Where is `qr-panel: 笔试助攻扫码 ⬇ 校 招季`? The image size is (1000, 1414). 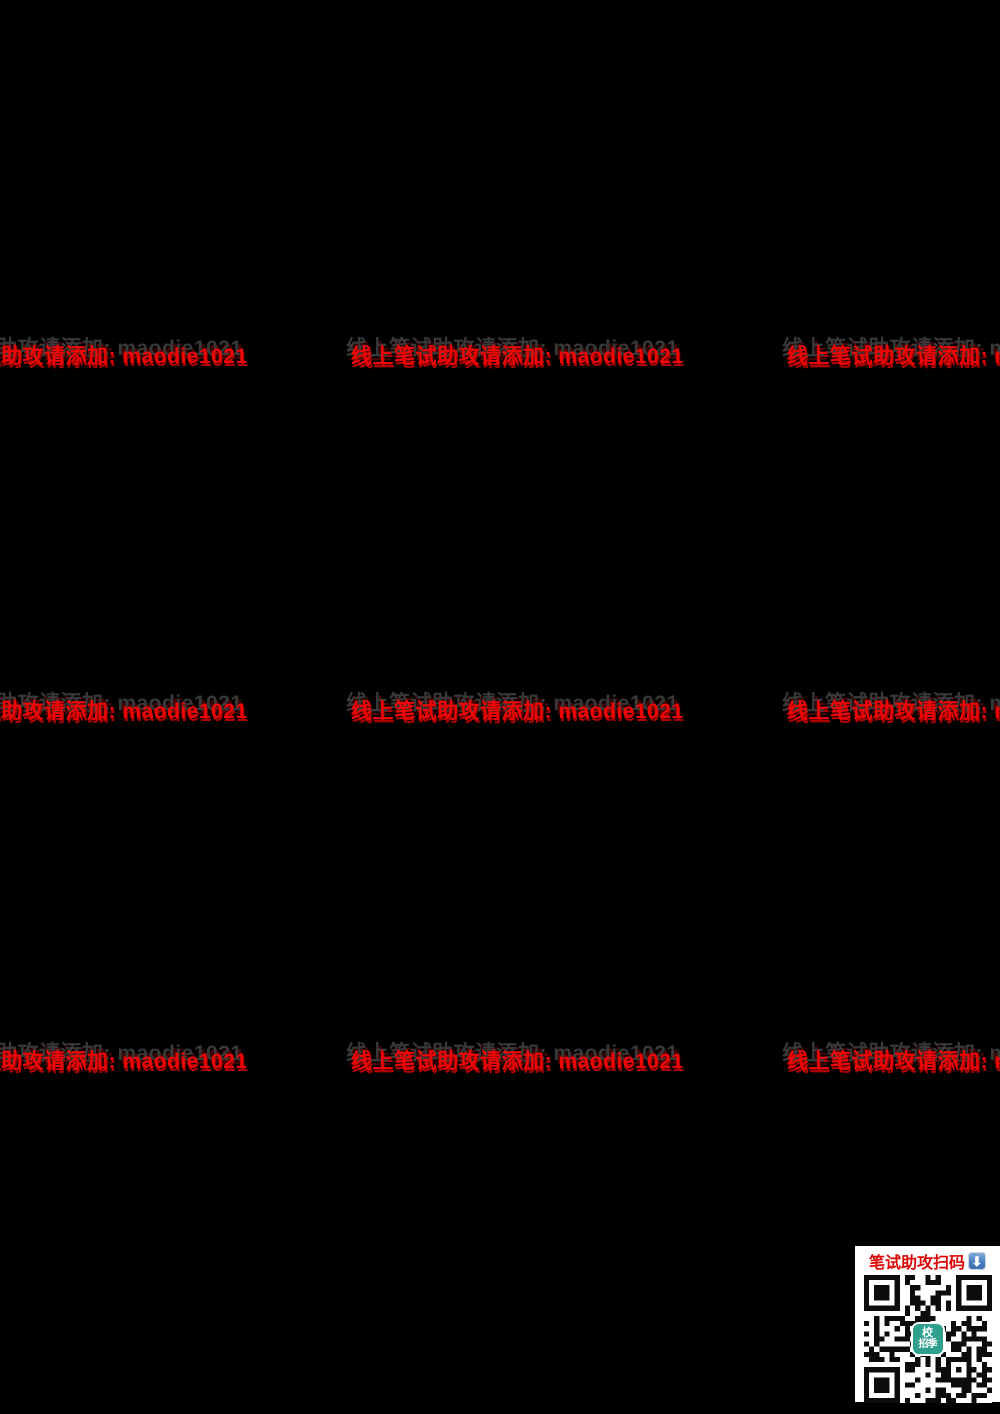 qr-panel: 笔试助攻扫码 ⬇ 校 招季 is located at coordinates (927, 1324).